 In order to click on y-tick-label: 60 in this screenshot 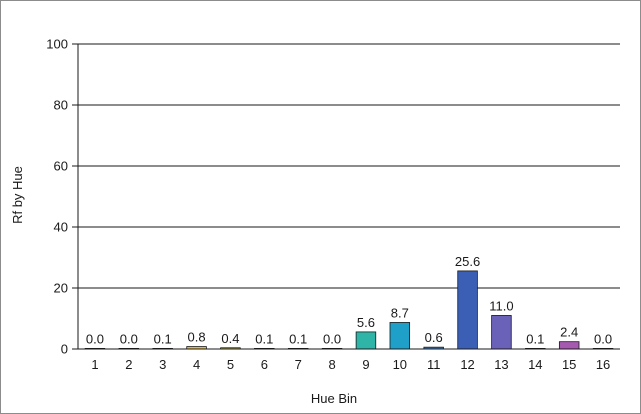, I will do `click(61, 166)`.